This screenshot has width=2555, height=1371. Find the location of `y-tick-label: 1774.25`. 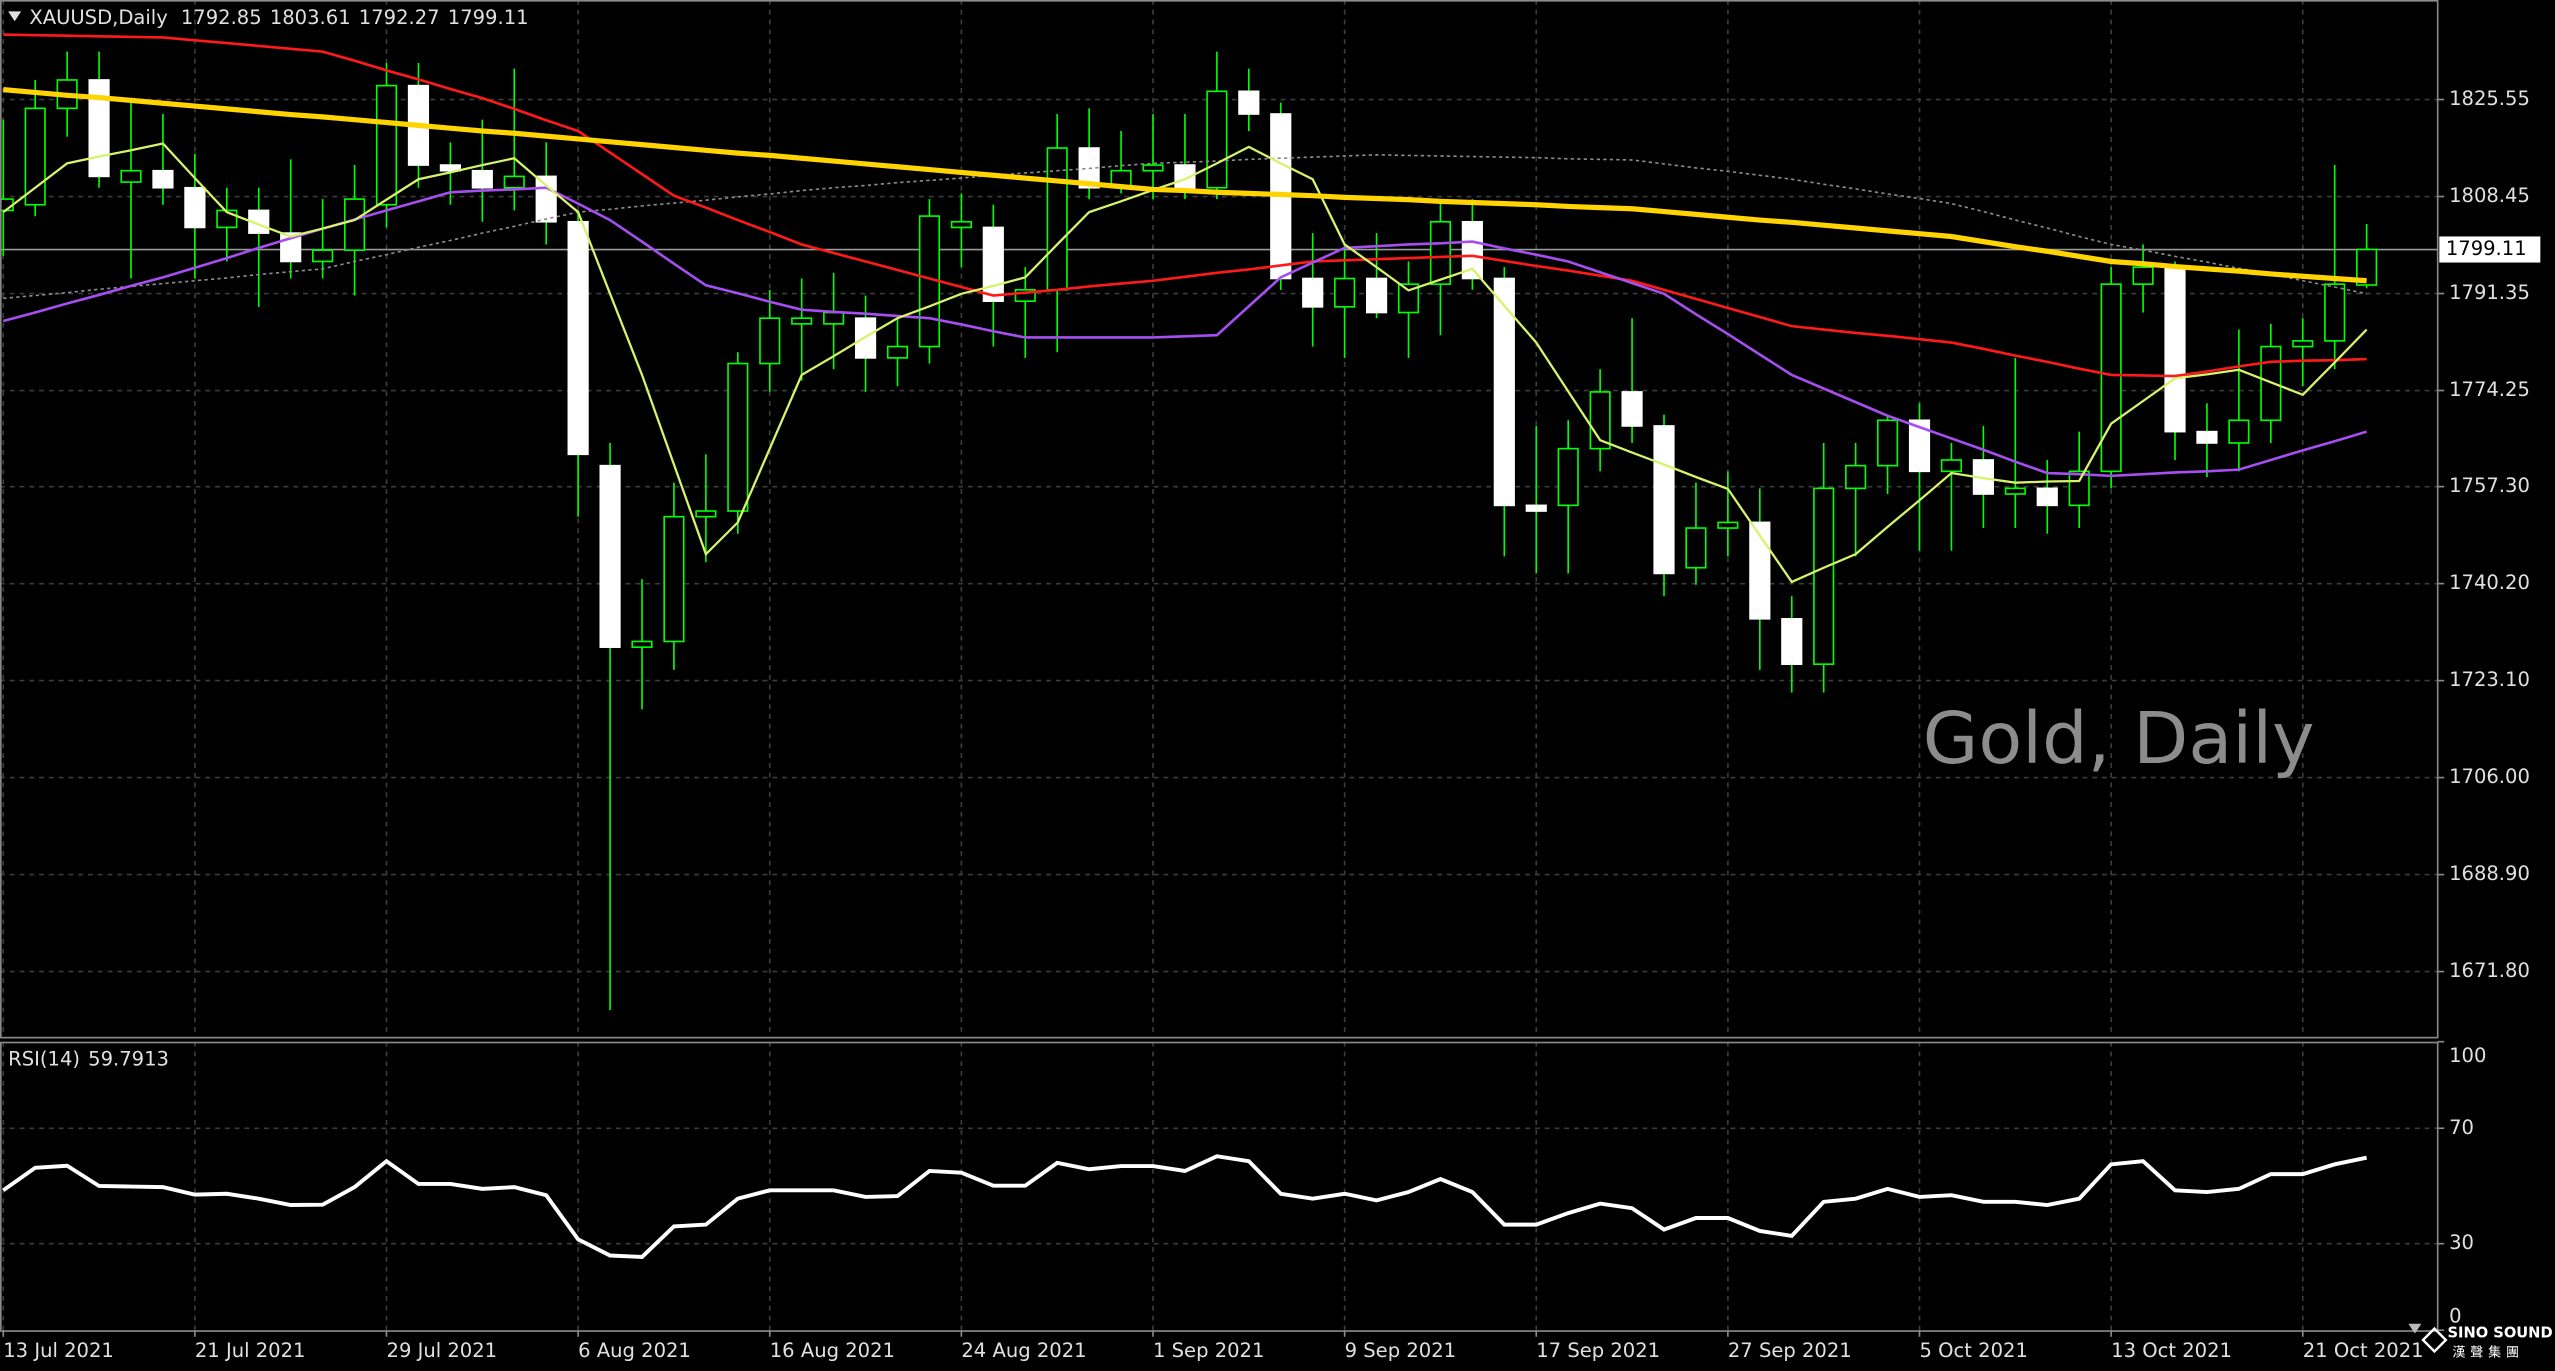

y-tick-label: 1774.25 is located at coordinates (2489, 389).